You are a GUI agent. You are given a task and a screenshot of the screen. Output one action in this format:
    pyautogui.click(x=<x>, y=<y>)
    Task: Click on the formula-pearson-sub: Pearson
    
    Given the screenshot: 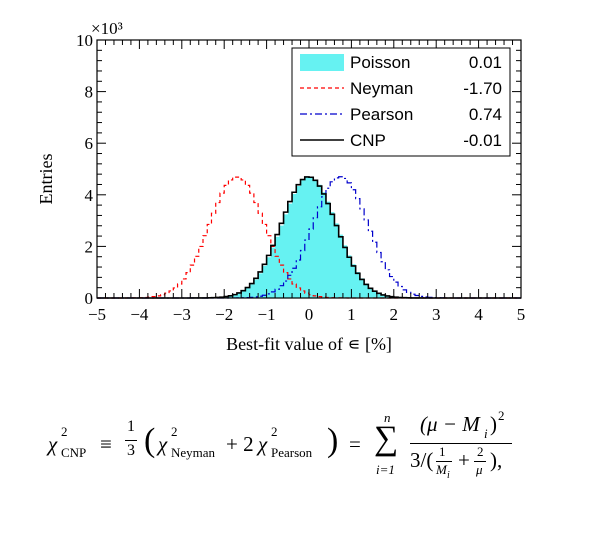 What is the action you would take?
    pyautogui.click(x=292, y=452)
    